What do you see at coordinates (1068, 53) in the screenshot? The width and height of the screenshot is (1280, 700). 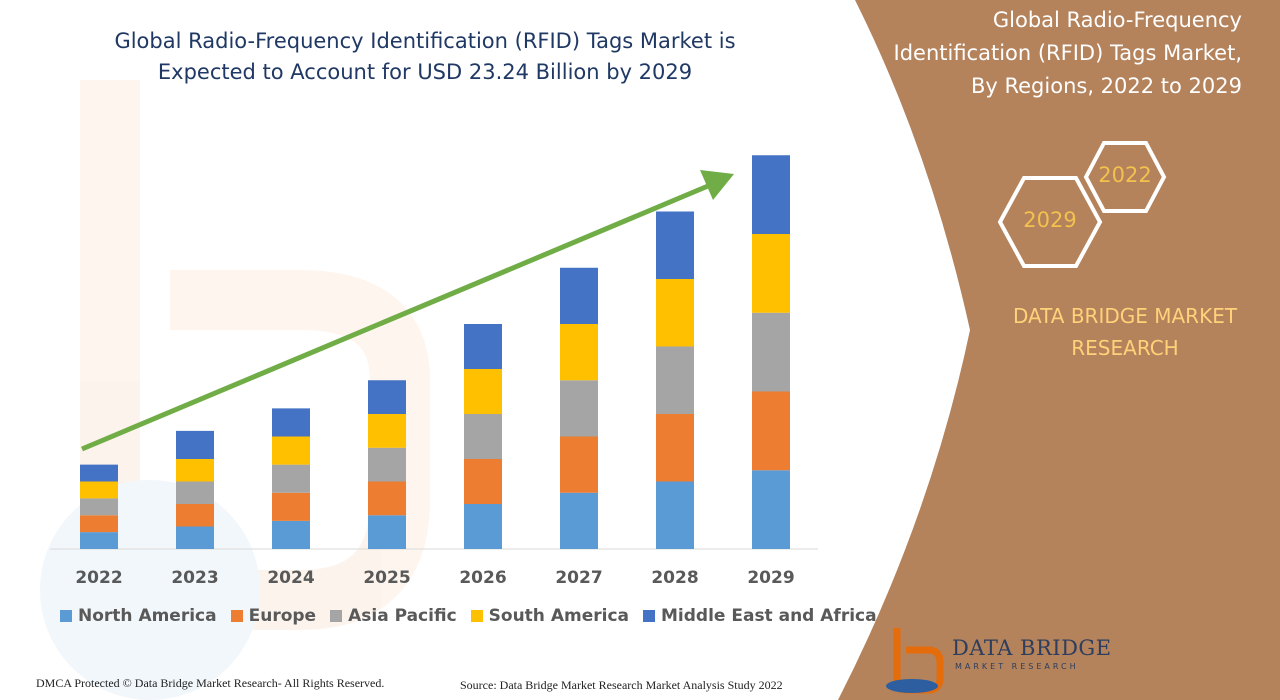 I see `side-title-line-2: Identification (RFID) Tags Market,` at bounding box center [1068, 53].